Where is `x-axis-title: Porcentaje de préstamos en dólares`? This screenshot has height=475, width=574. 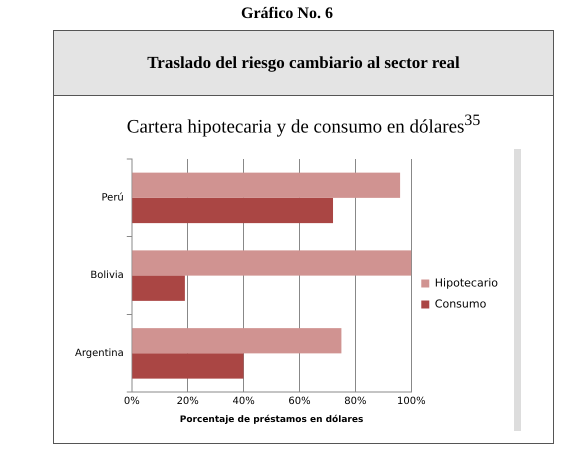 x-axis-title: Porcentaje de préstamos en dólares is located at coordinates (272, 419).